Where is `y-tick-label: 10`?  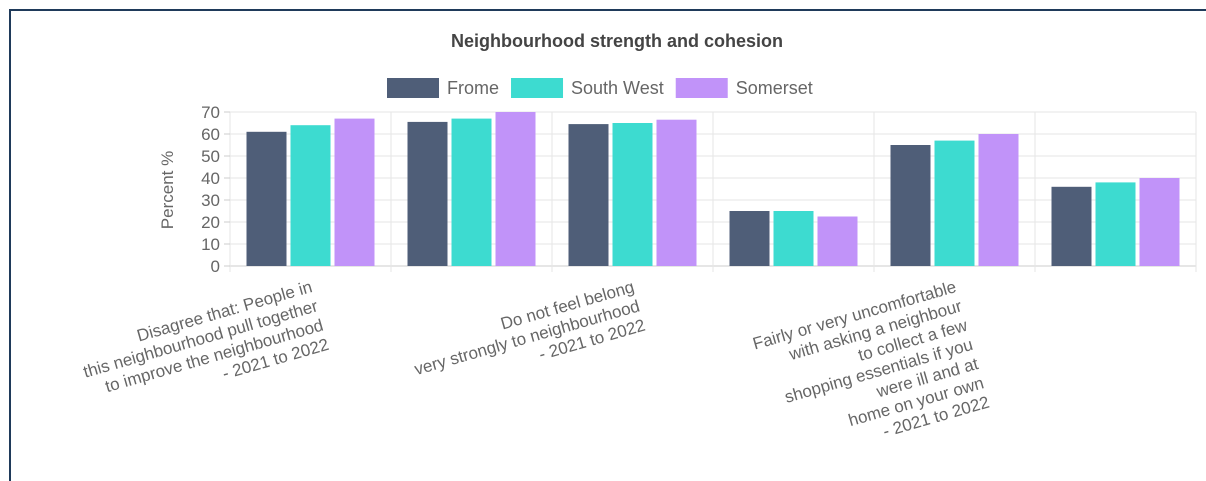
y-tick-label: 10 is located at coordinates (210, 244).